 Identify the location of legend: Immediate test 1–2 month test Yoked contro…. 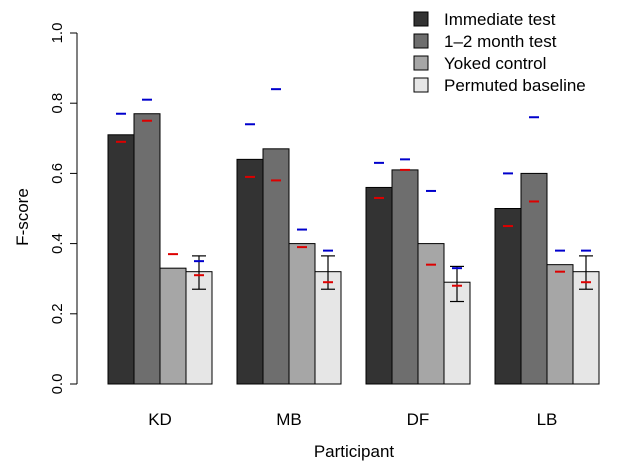
(499, 52).